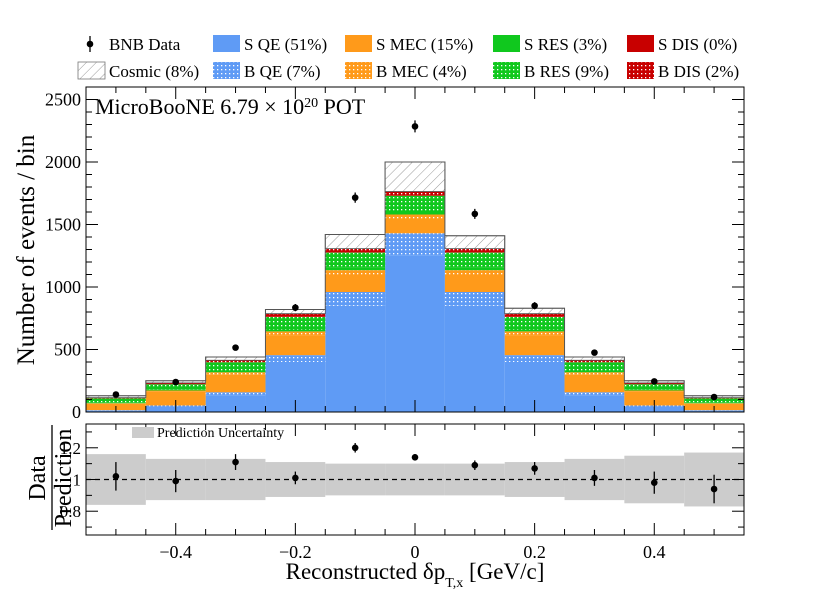 The width and height of the screenshot is (830, 602). What do you see at coordinates (38, 478) in the screenshot?
I see `ratio-y-title-top: Data` at bounding box center [38, 478].